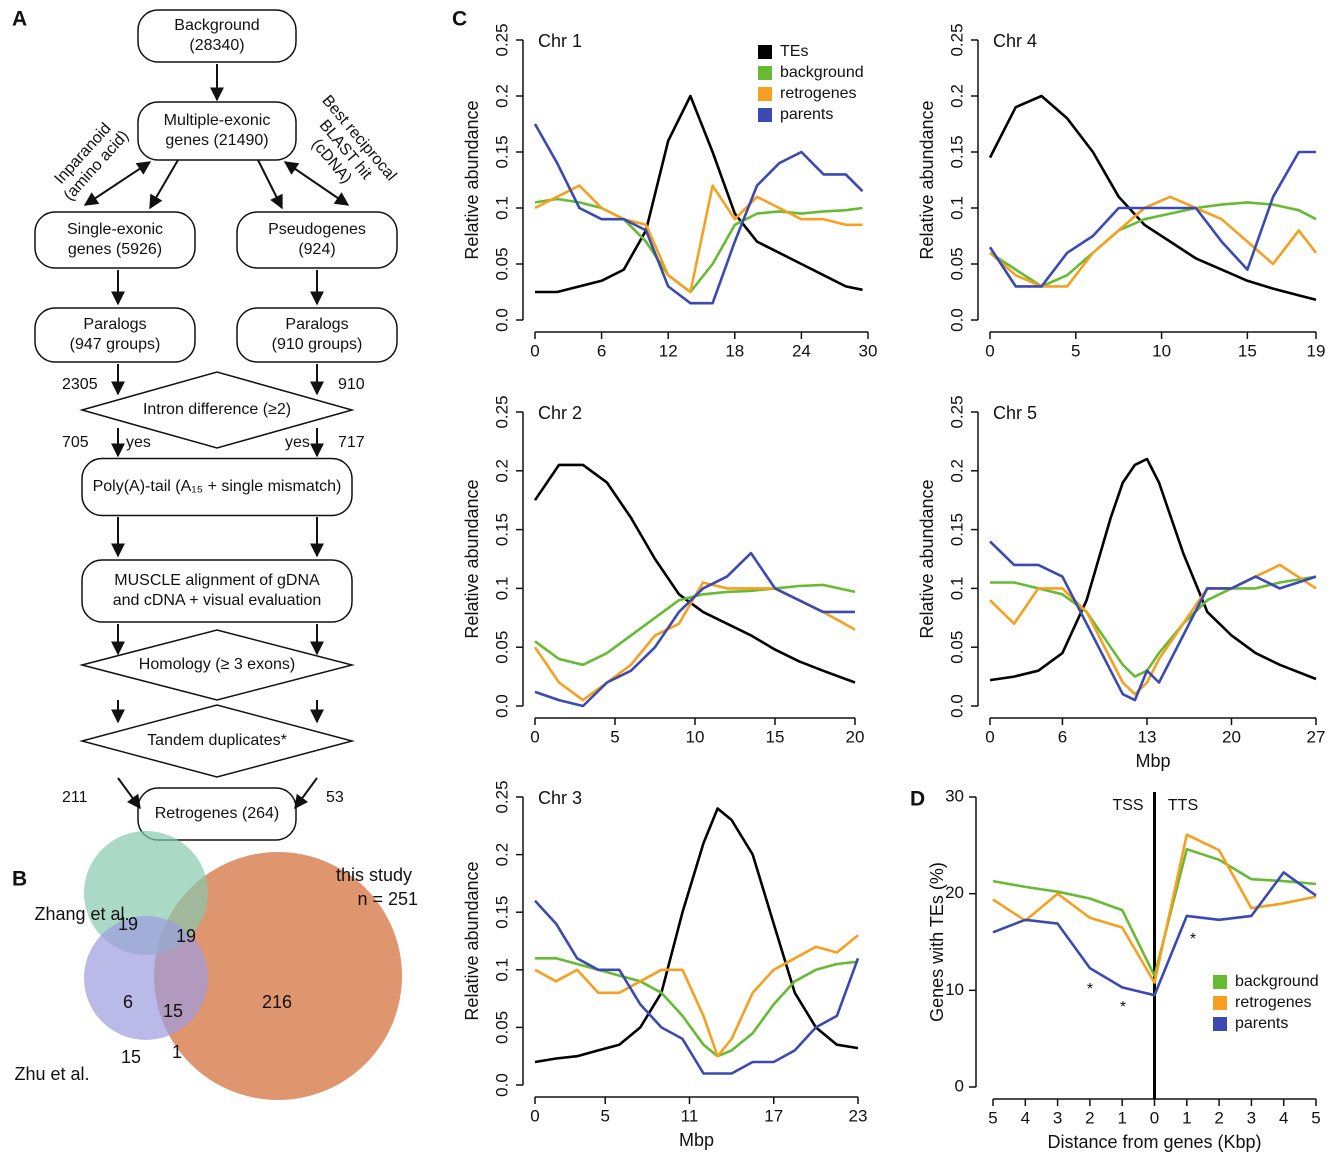 The width and height of the screenshot is (1338, 1165). Describe the element at coordinates (317, 344) in the screenshot. I see `flow-text: (910 groups)` at that location.